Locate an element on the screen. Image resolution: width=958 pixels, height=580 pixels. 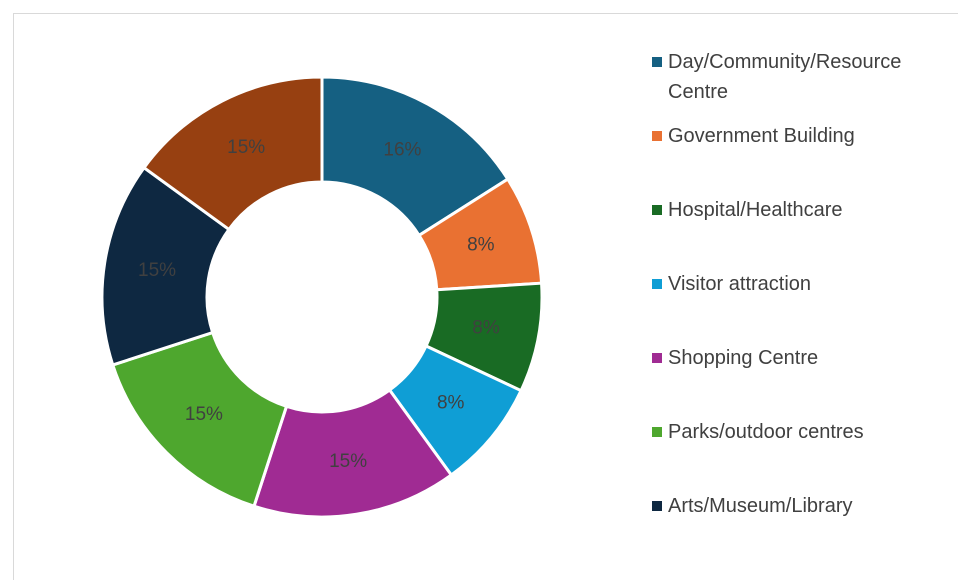
legend-item: Visitor attraction is located at coordinates (802, 284).